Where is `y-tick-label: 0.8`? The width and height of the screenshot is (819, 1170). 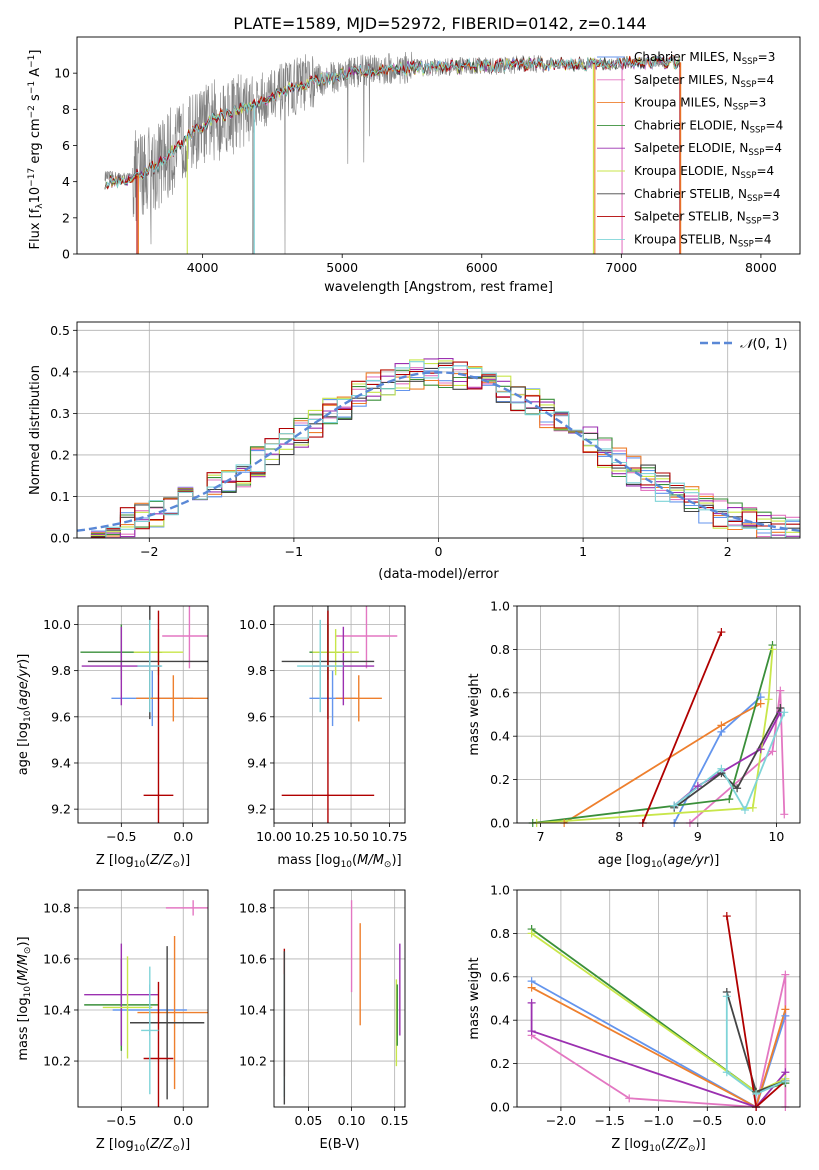 y-tick-label: 0.8 is located at coordinates (500, 933).